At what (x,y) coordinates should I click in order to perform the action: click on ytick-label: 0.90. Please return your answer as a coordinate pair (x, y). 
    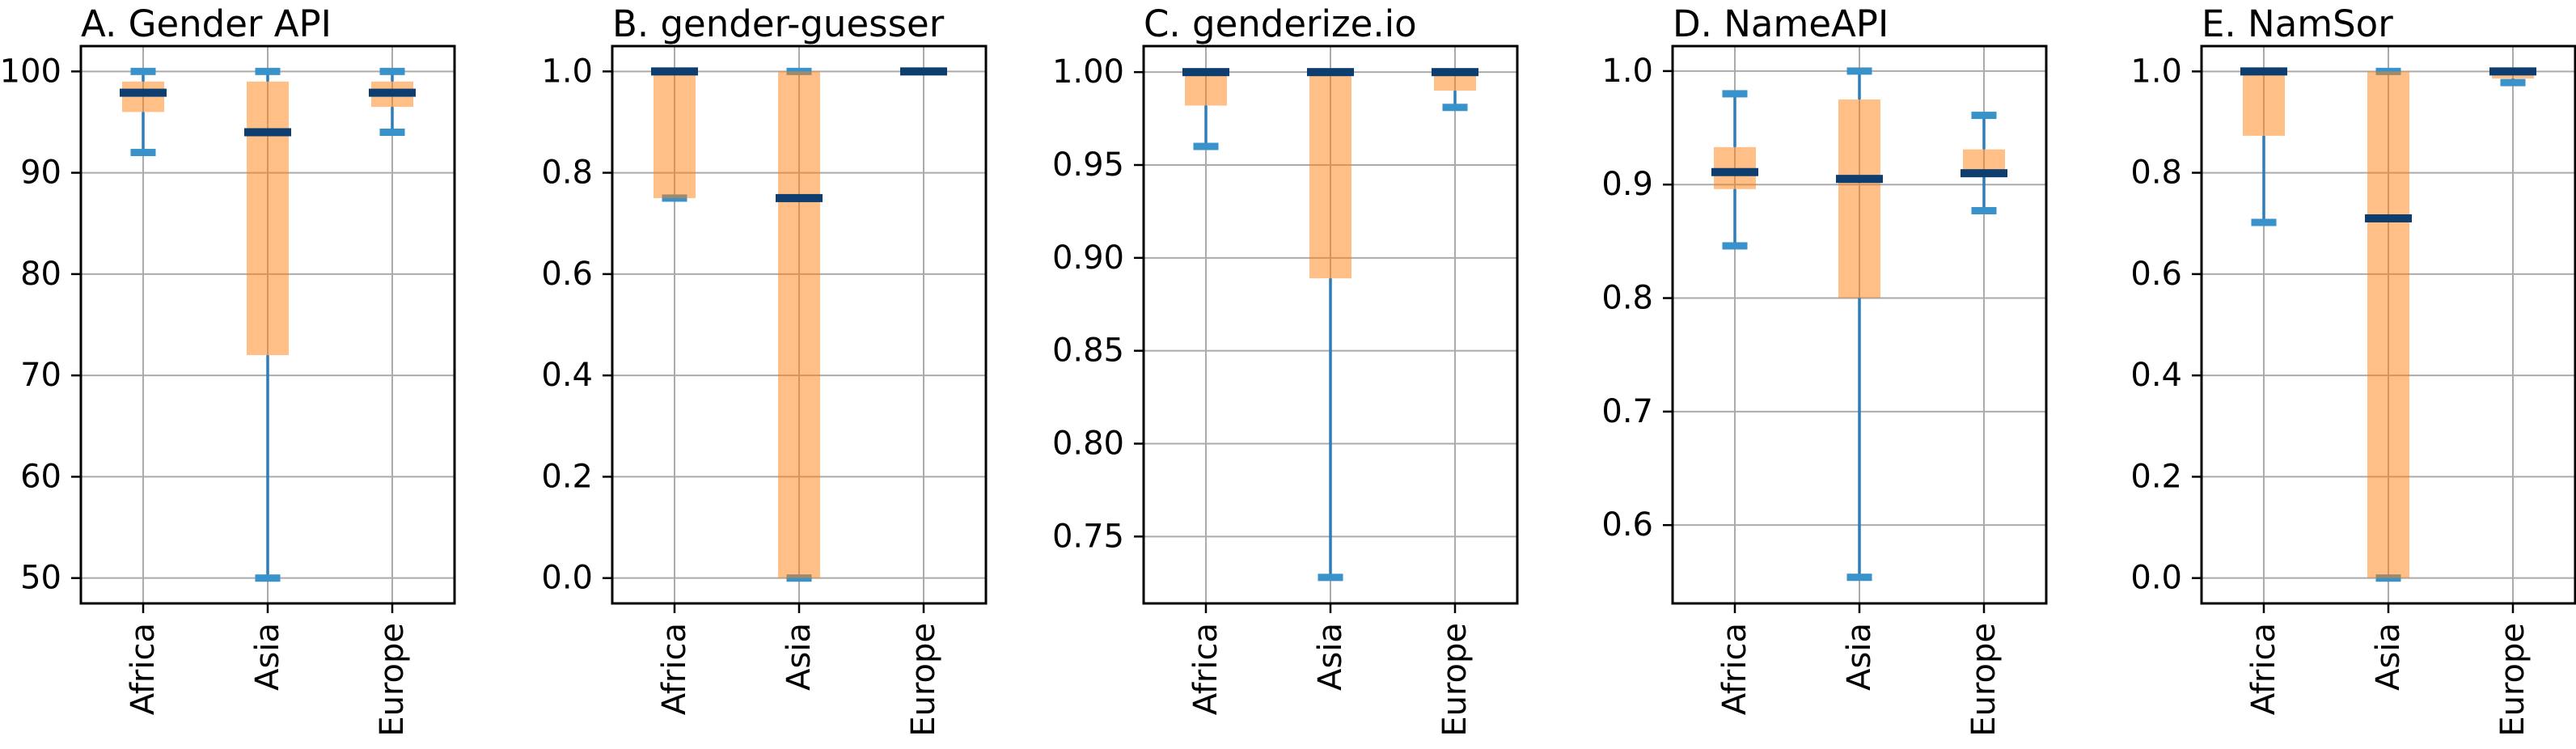
    Looking at the image, I should click on (1088, 258).